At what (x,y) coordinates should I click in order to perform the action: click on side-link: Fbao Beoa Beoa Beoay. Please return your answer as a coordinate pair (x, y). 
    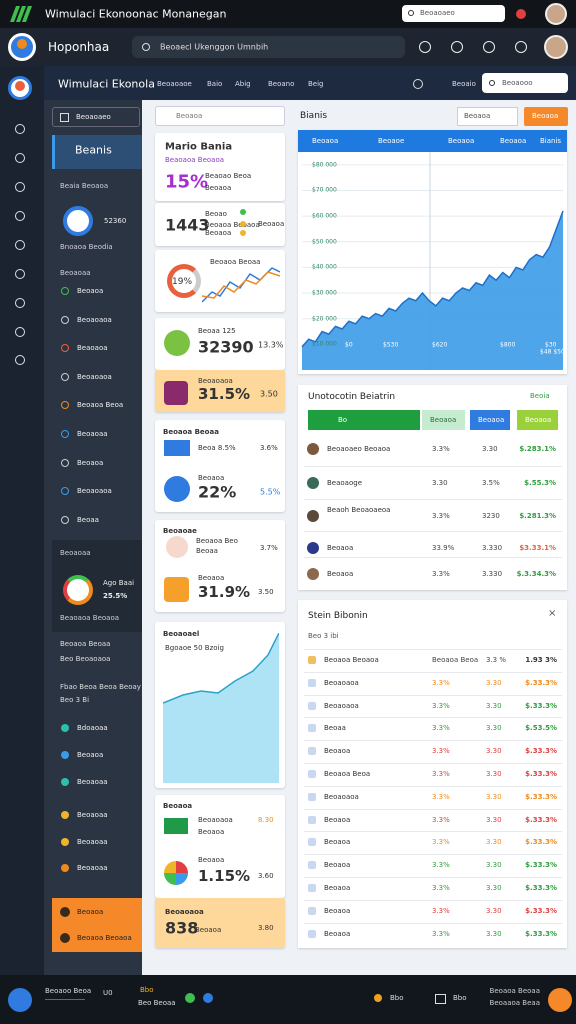
    Looking at the image, I should click on (100, 687).